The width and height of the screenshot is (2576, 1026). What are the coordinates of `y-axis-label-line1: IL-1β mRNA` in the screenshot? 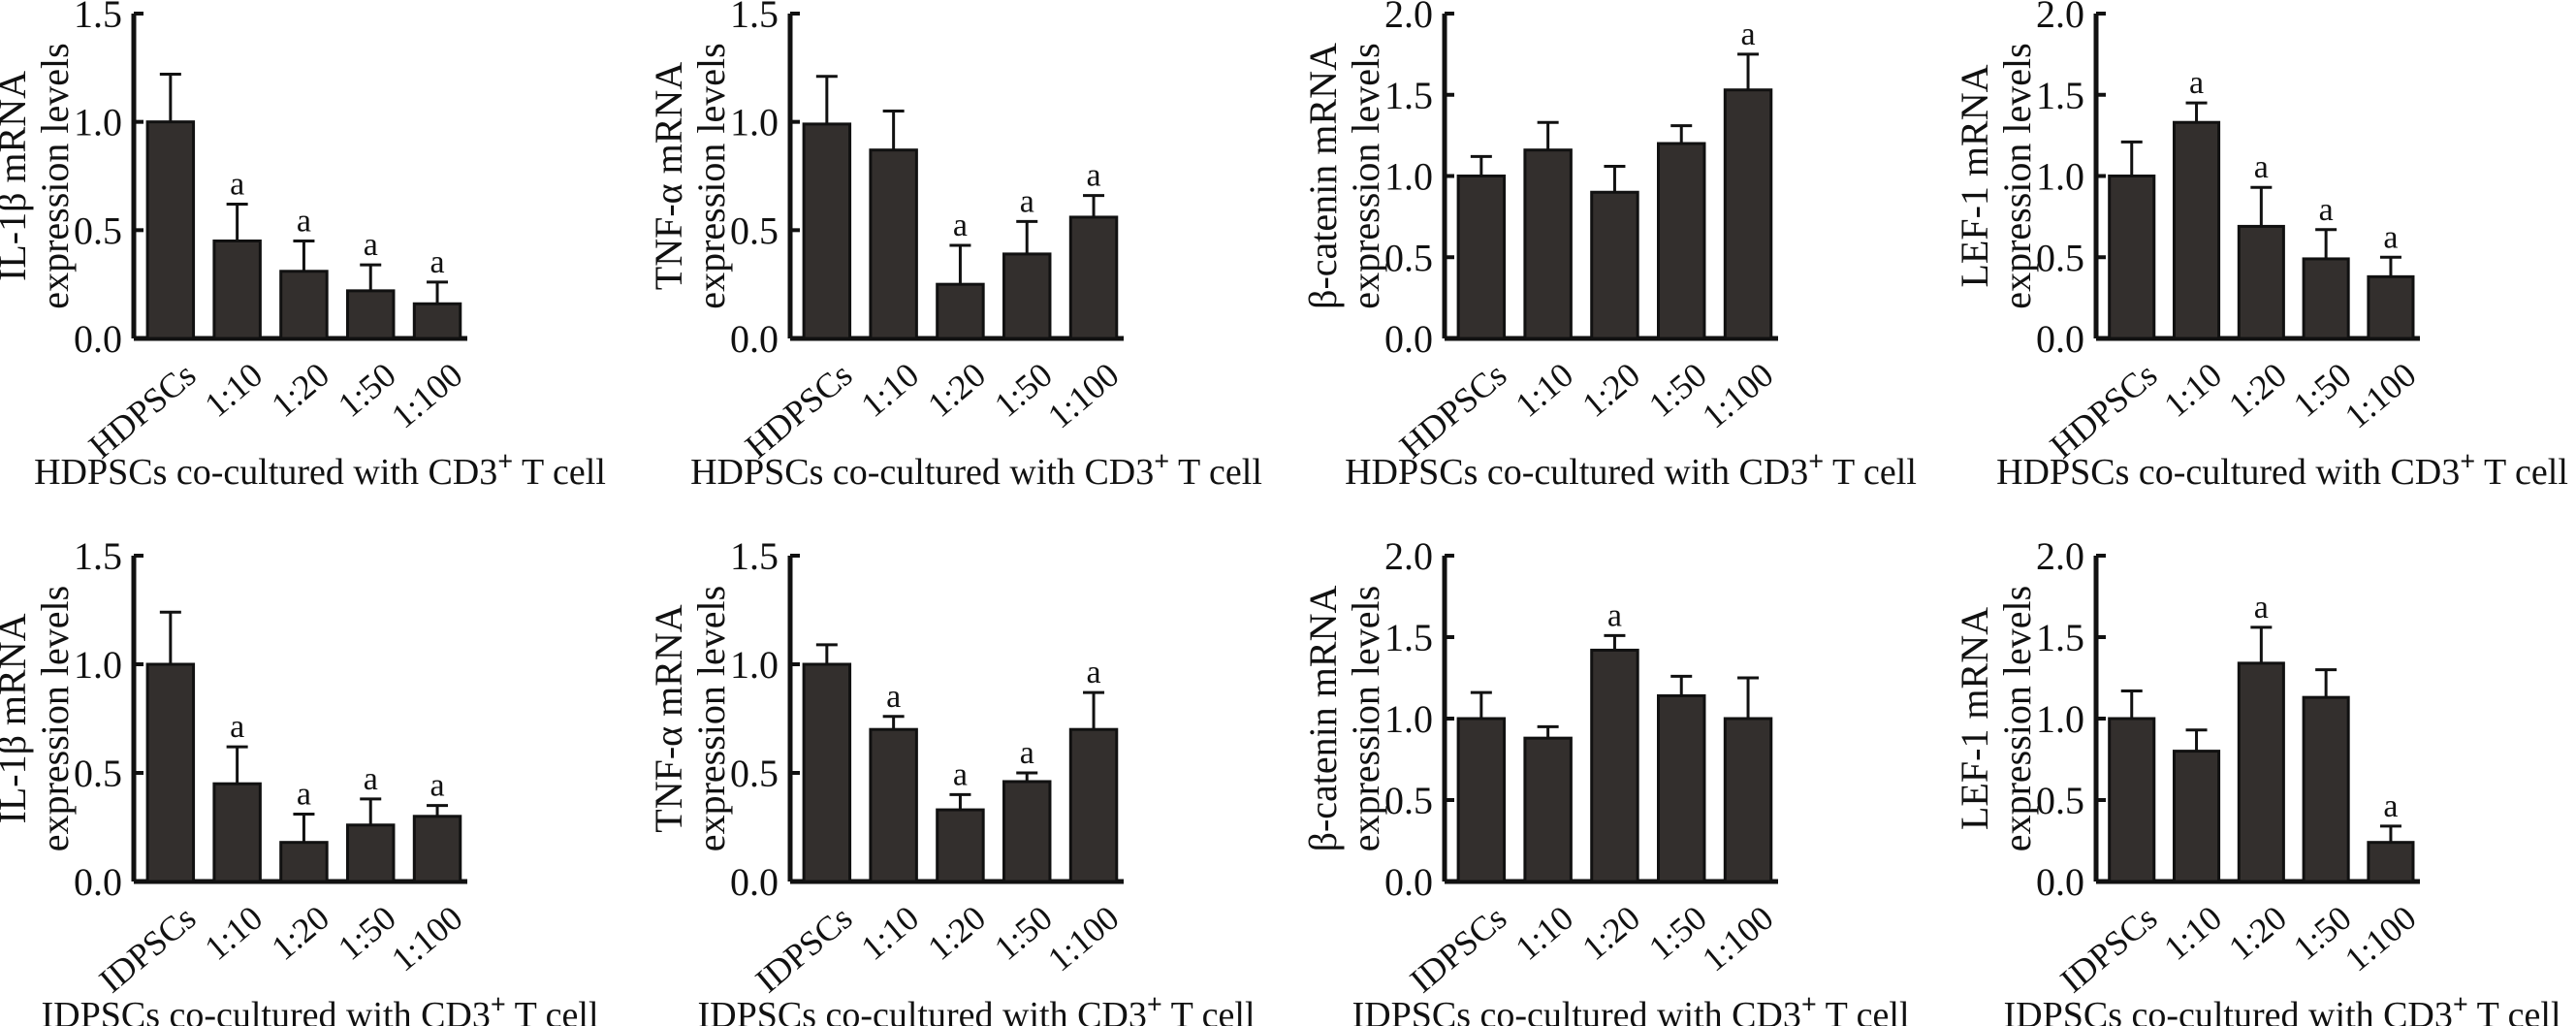 It's located at (17, 718).